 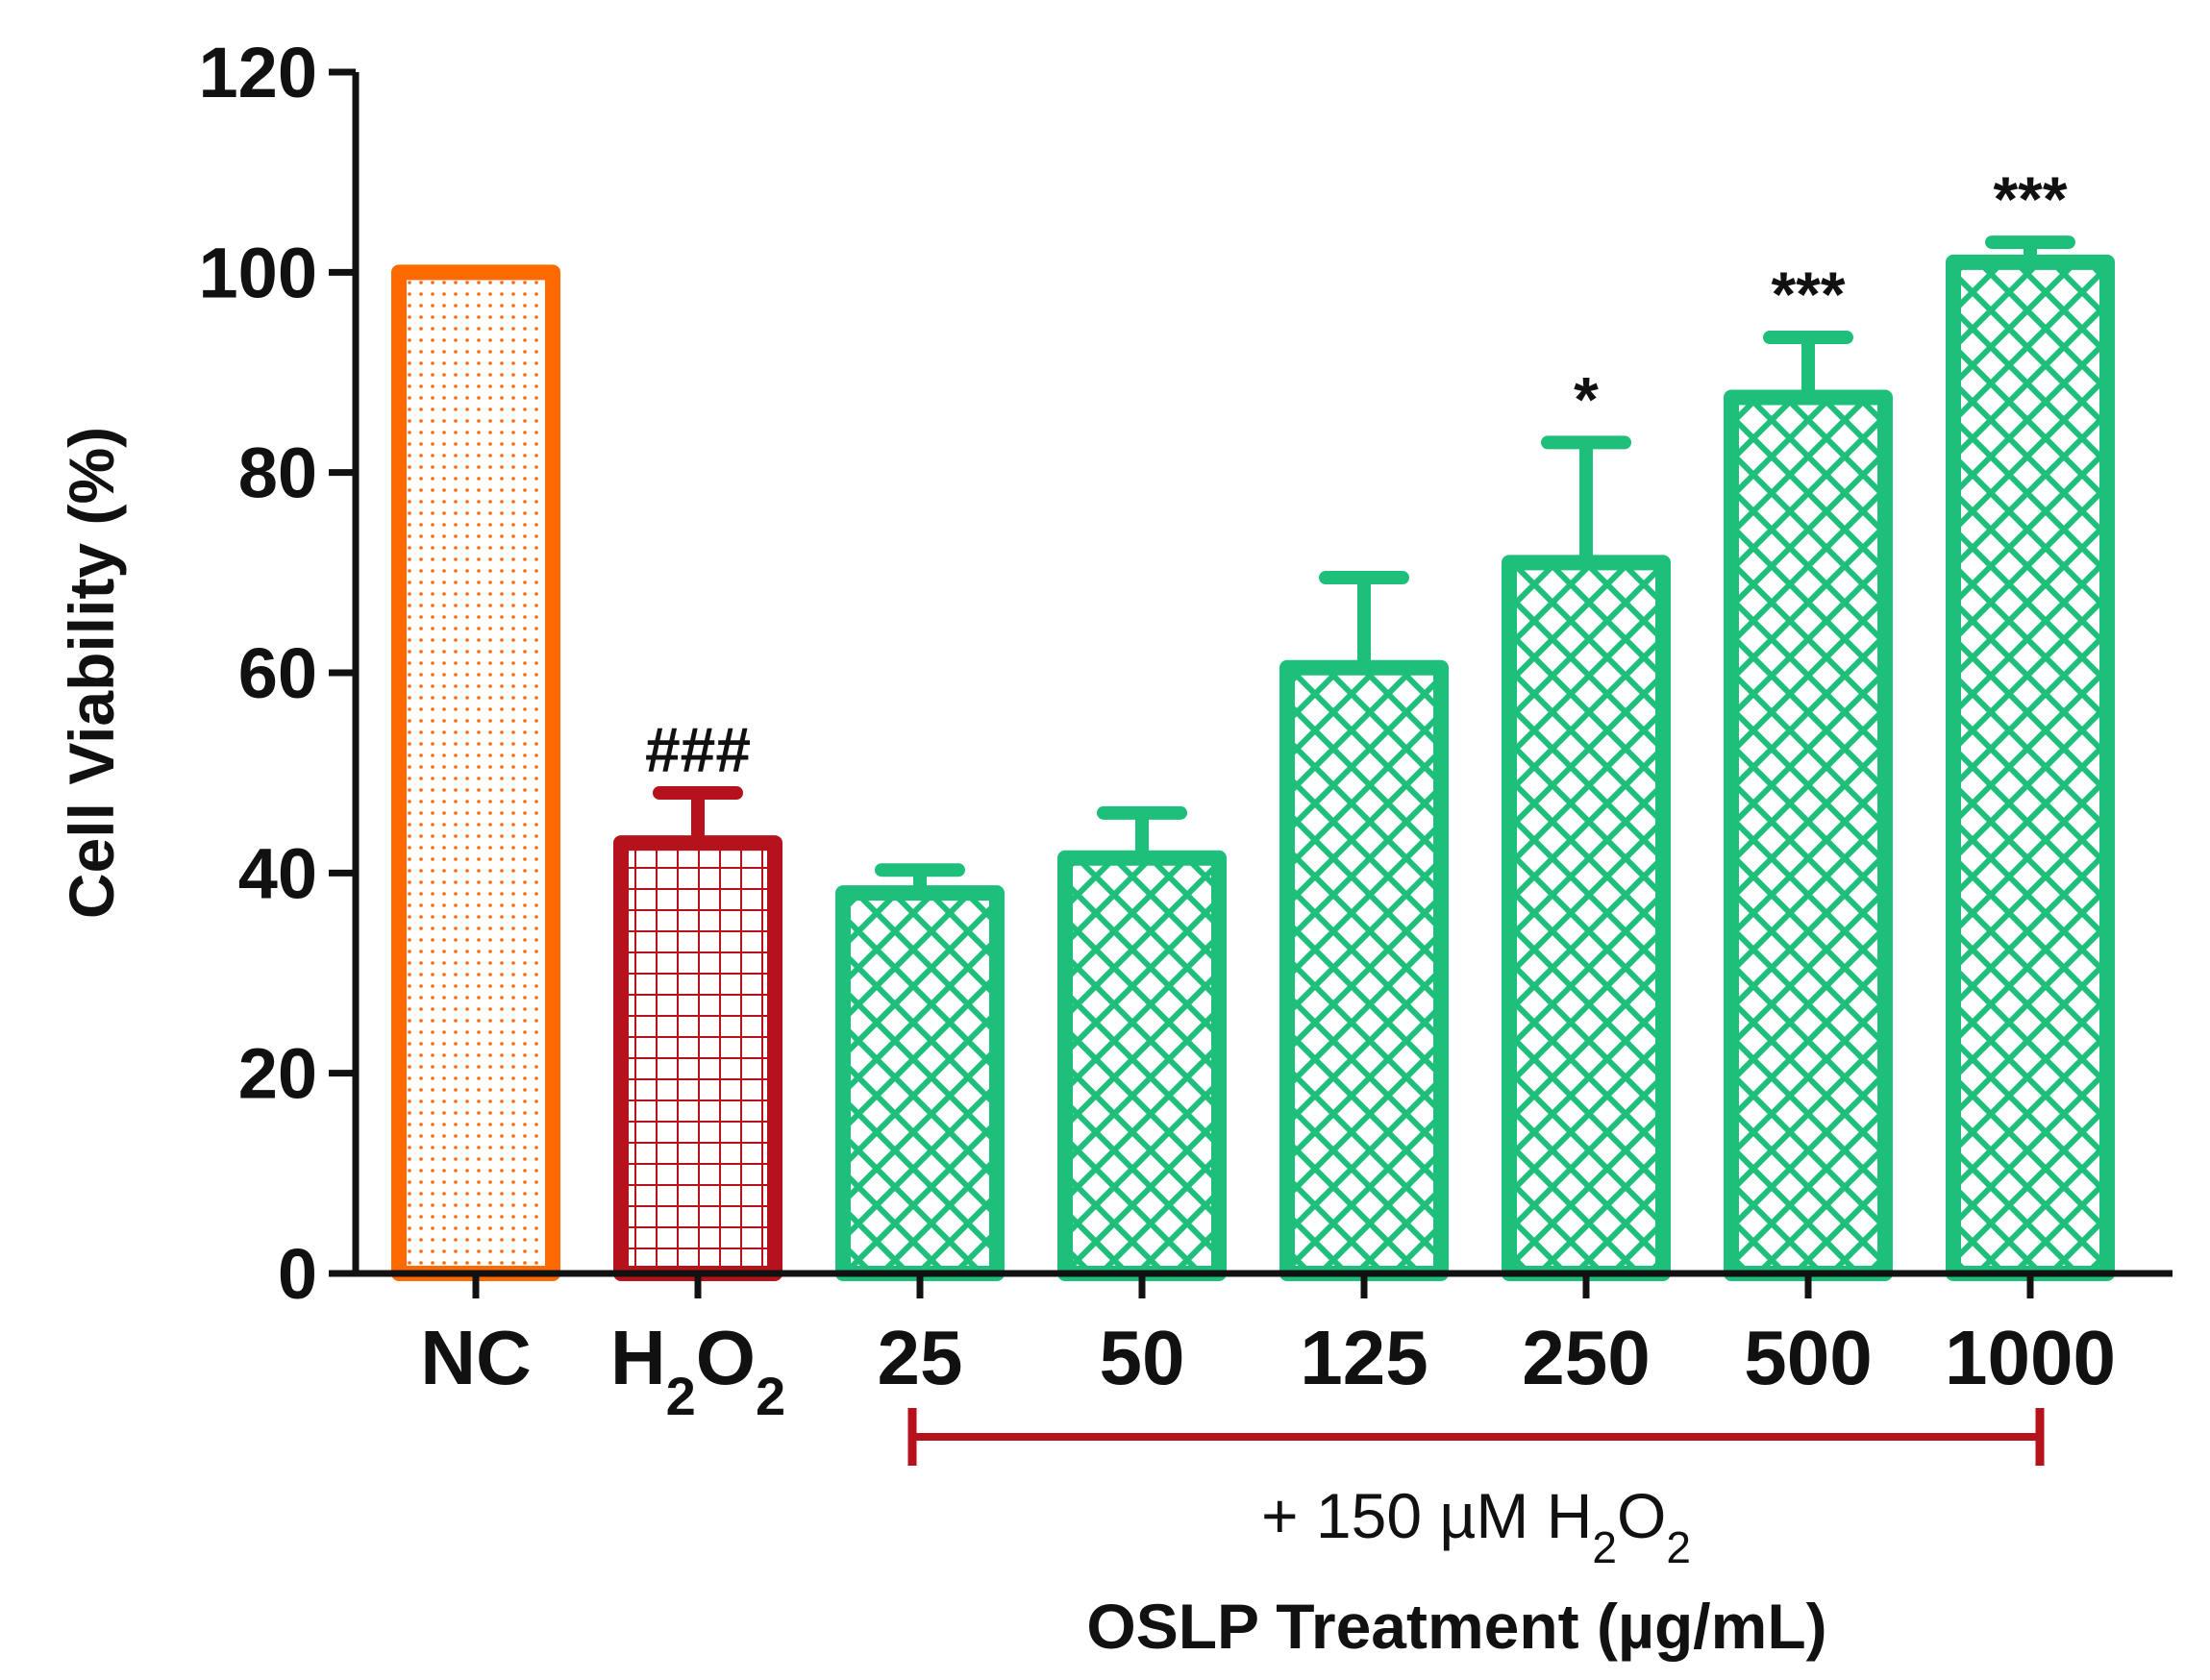 What do you see at coordinates (1808, 1358) in the screenshot?
I see `x-tick-label: 500` at bounding box center [1808, 1358].